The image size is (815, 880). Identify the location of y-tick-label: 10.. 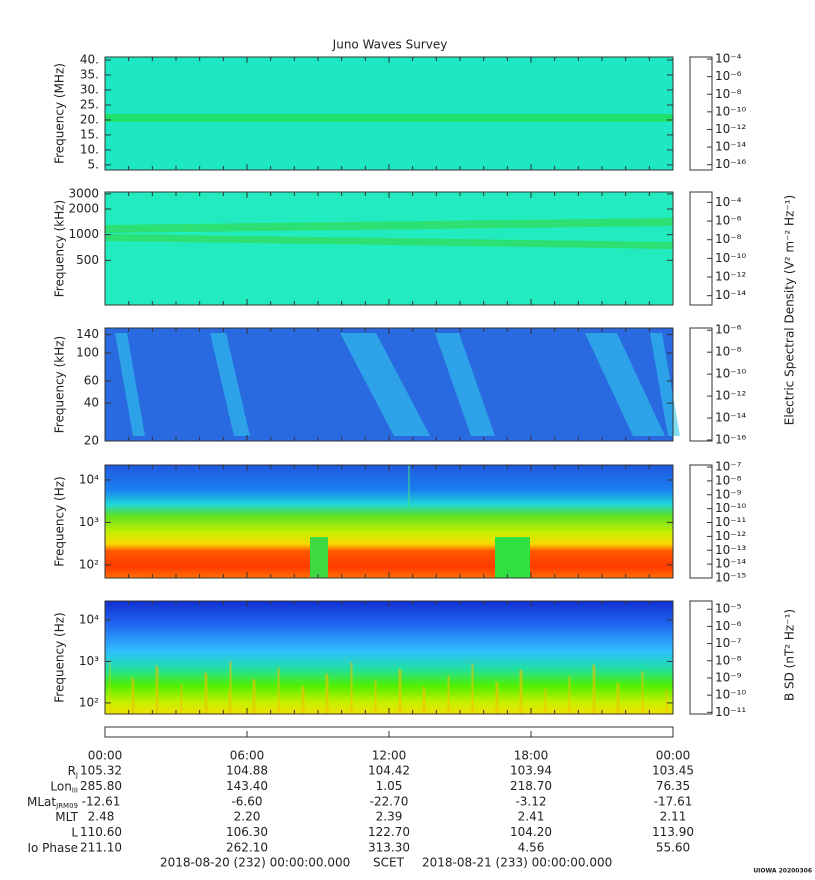
(89, 149).